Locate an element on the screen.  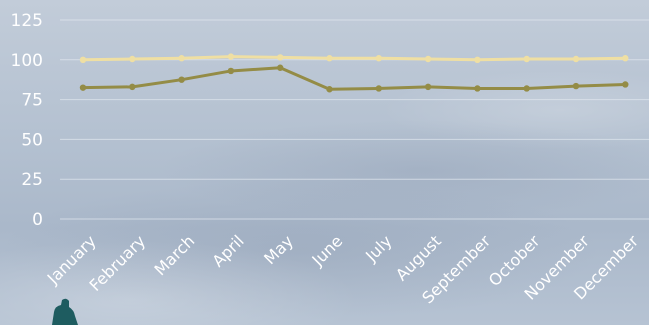
x-tick-label: July is located at coordinates (378, 248).